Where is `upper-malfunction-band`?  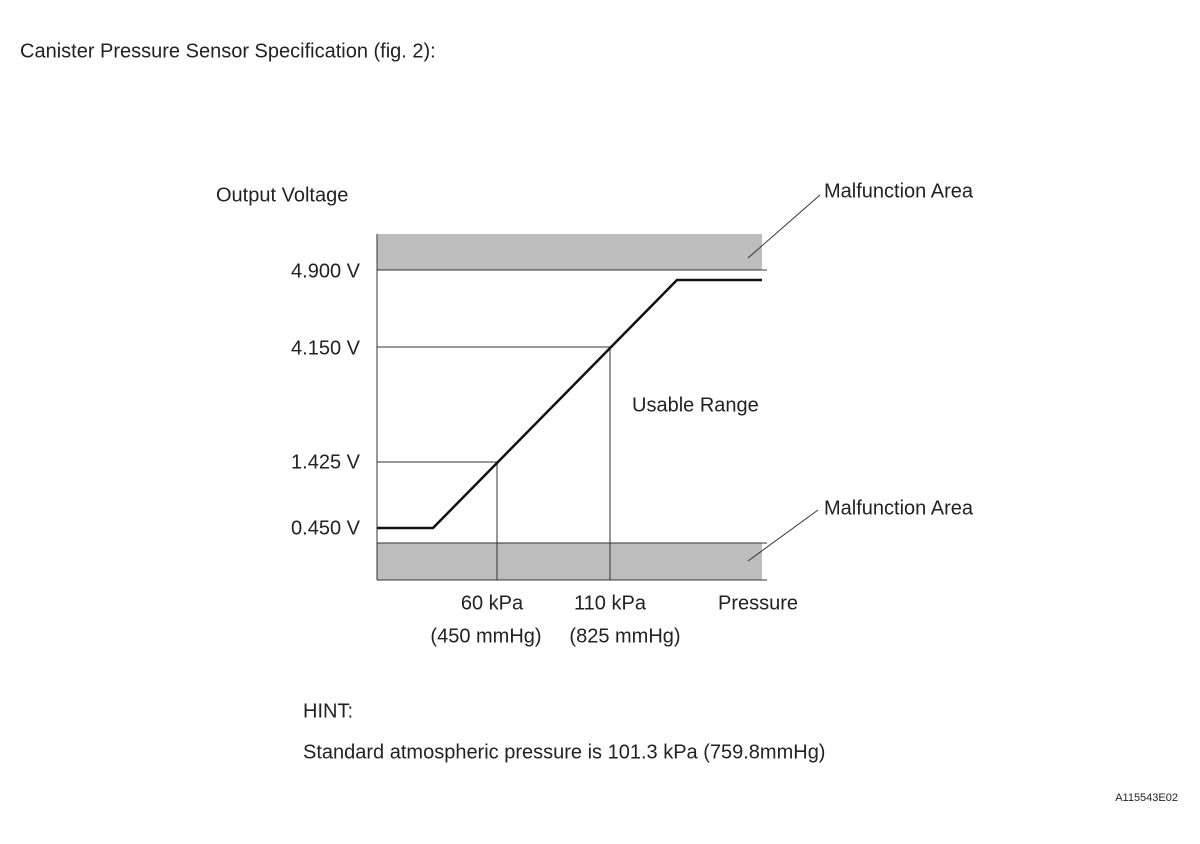
upper-malfunction-band is located at coordinates (569, 252).